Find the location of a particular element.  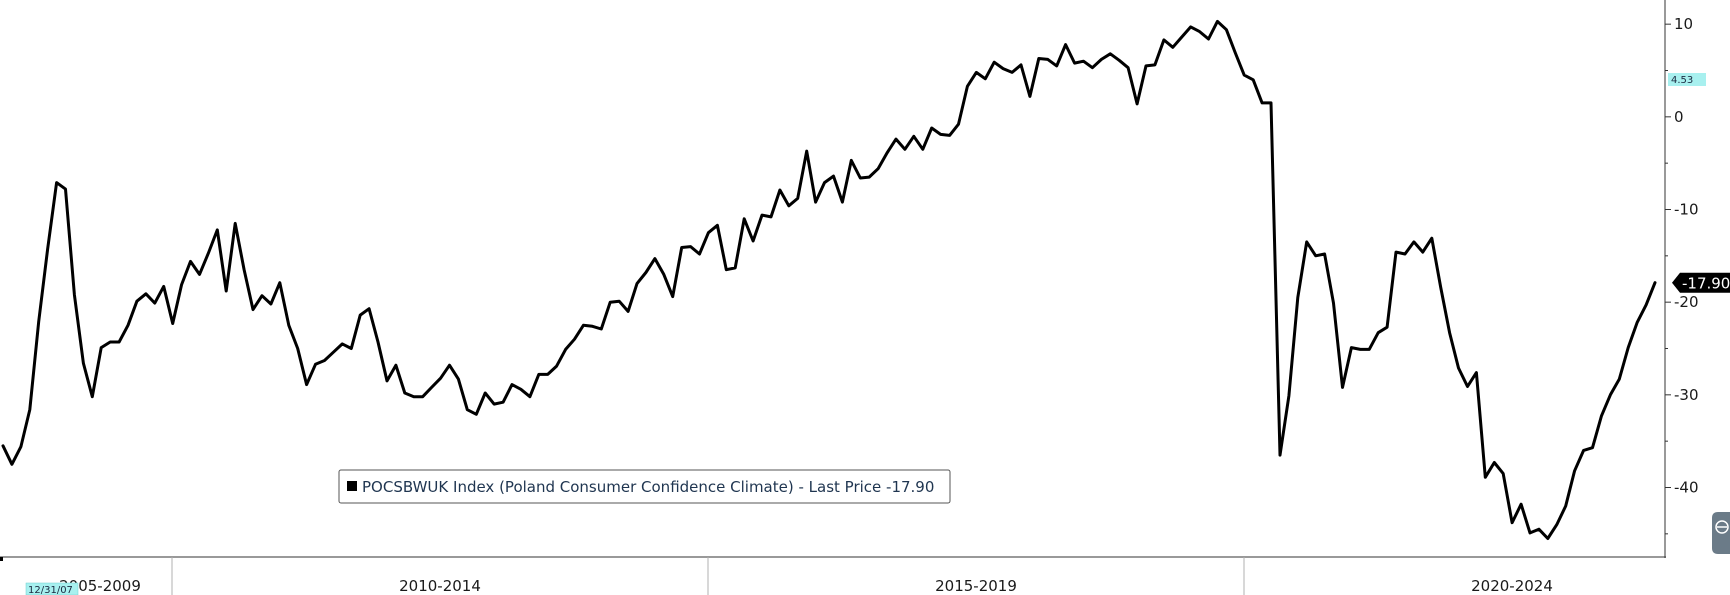

start-date-box: 12/31/07 is located at coordinates (52, 588).